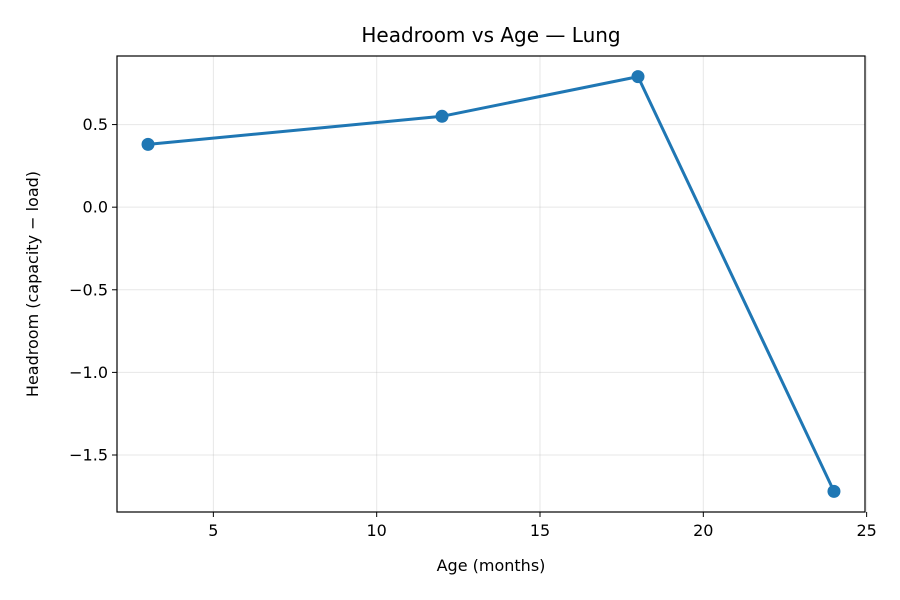  What do you see at coordinates (866, 530) in the screenshot?
I see `x-tick-label: 25` at bounding box center [866, 530].